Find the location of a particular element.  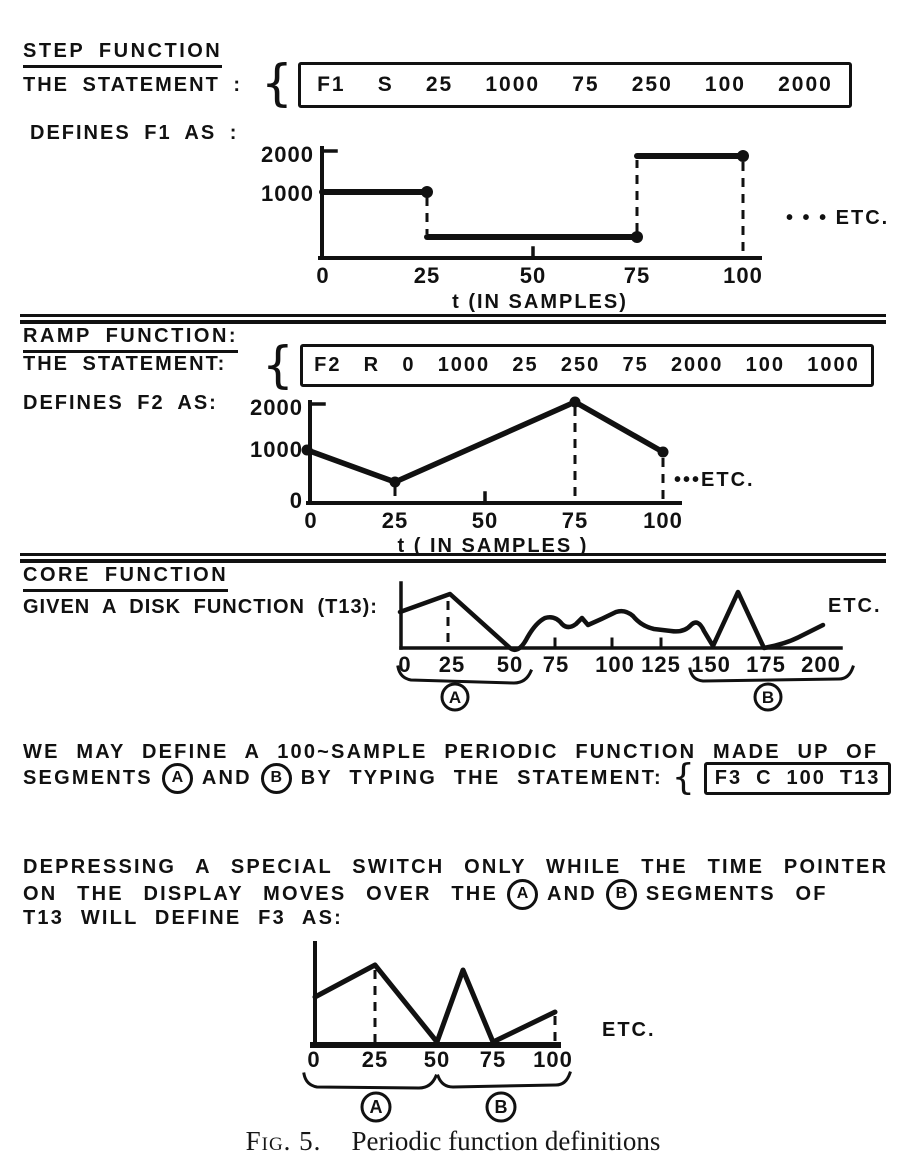

ramp-token: 100 is located at coordinates (765, 365).